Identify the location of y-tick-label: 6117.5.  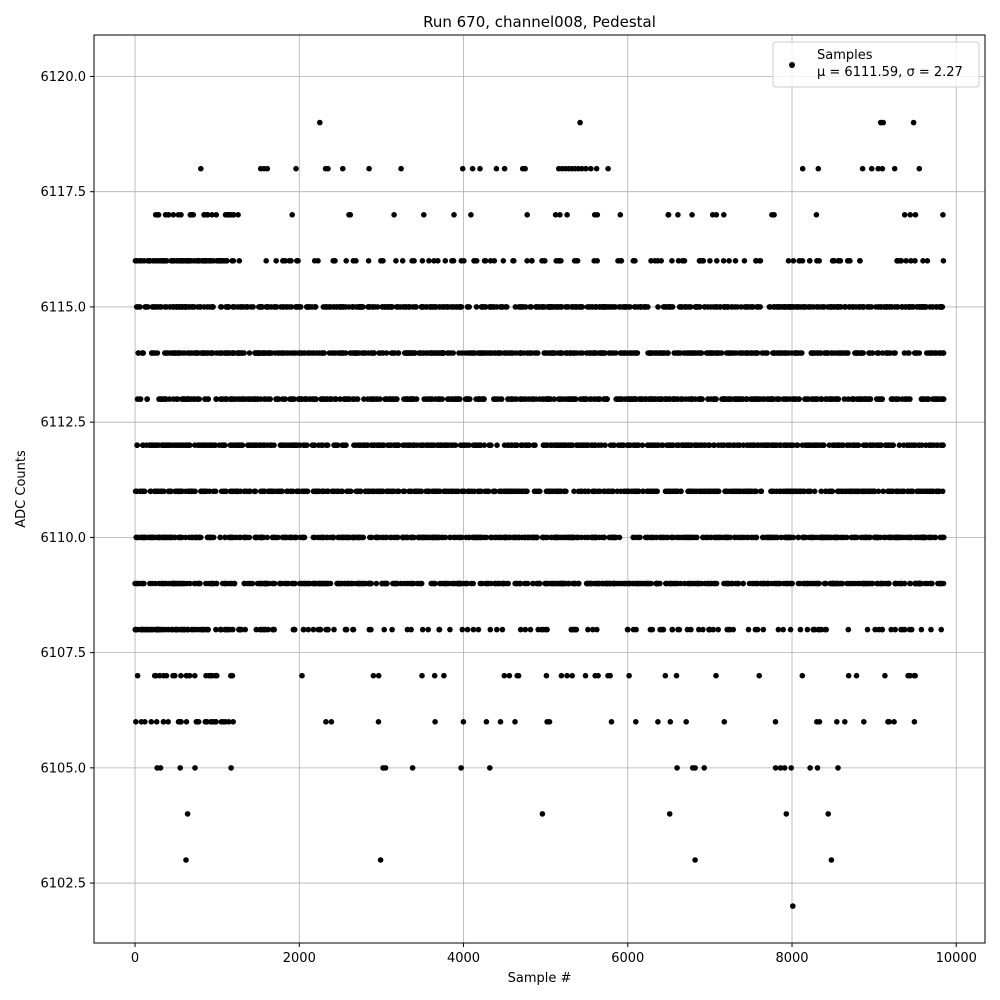
(64, 192).